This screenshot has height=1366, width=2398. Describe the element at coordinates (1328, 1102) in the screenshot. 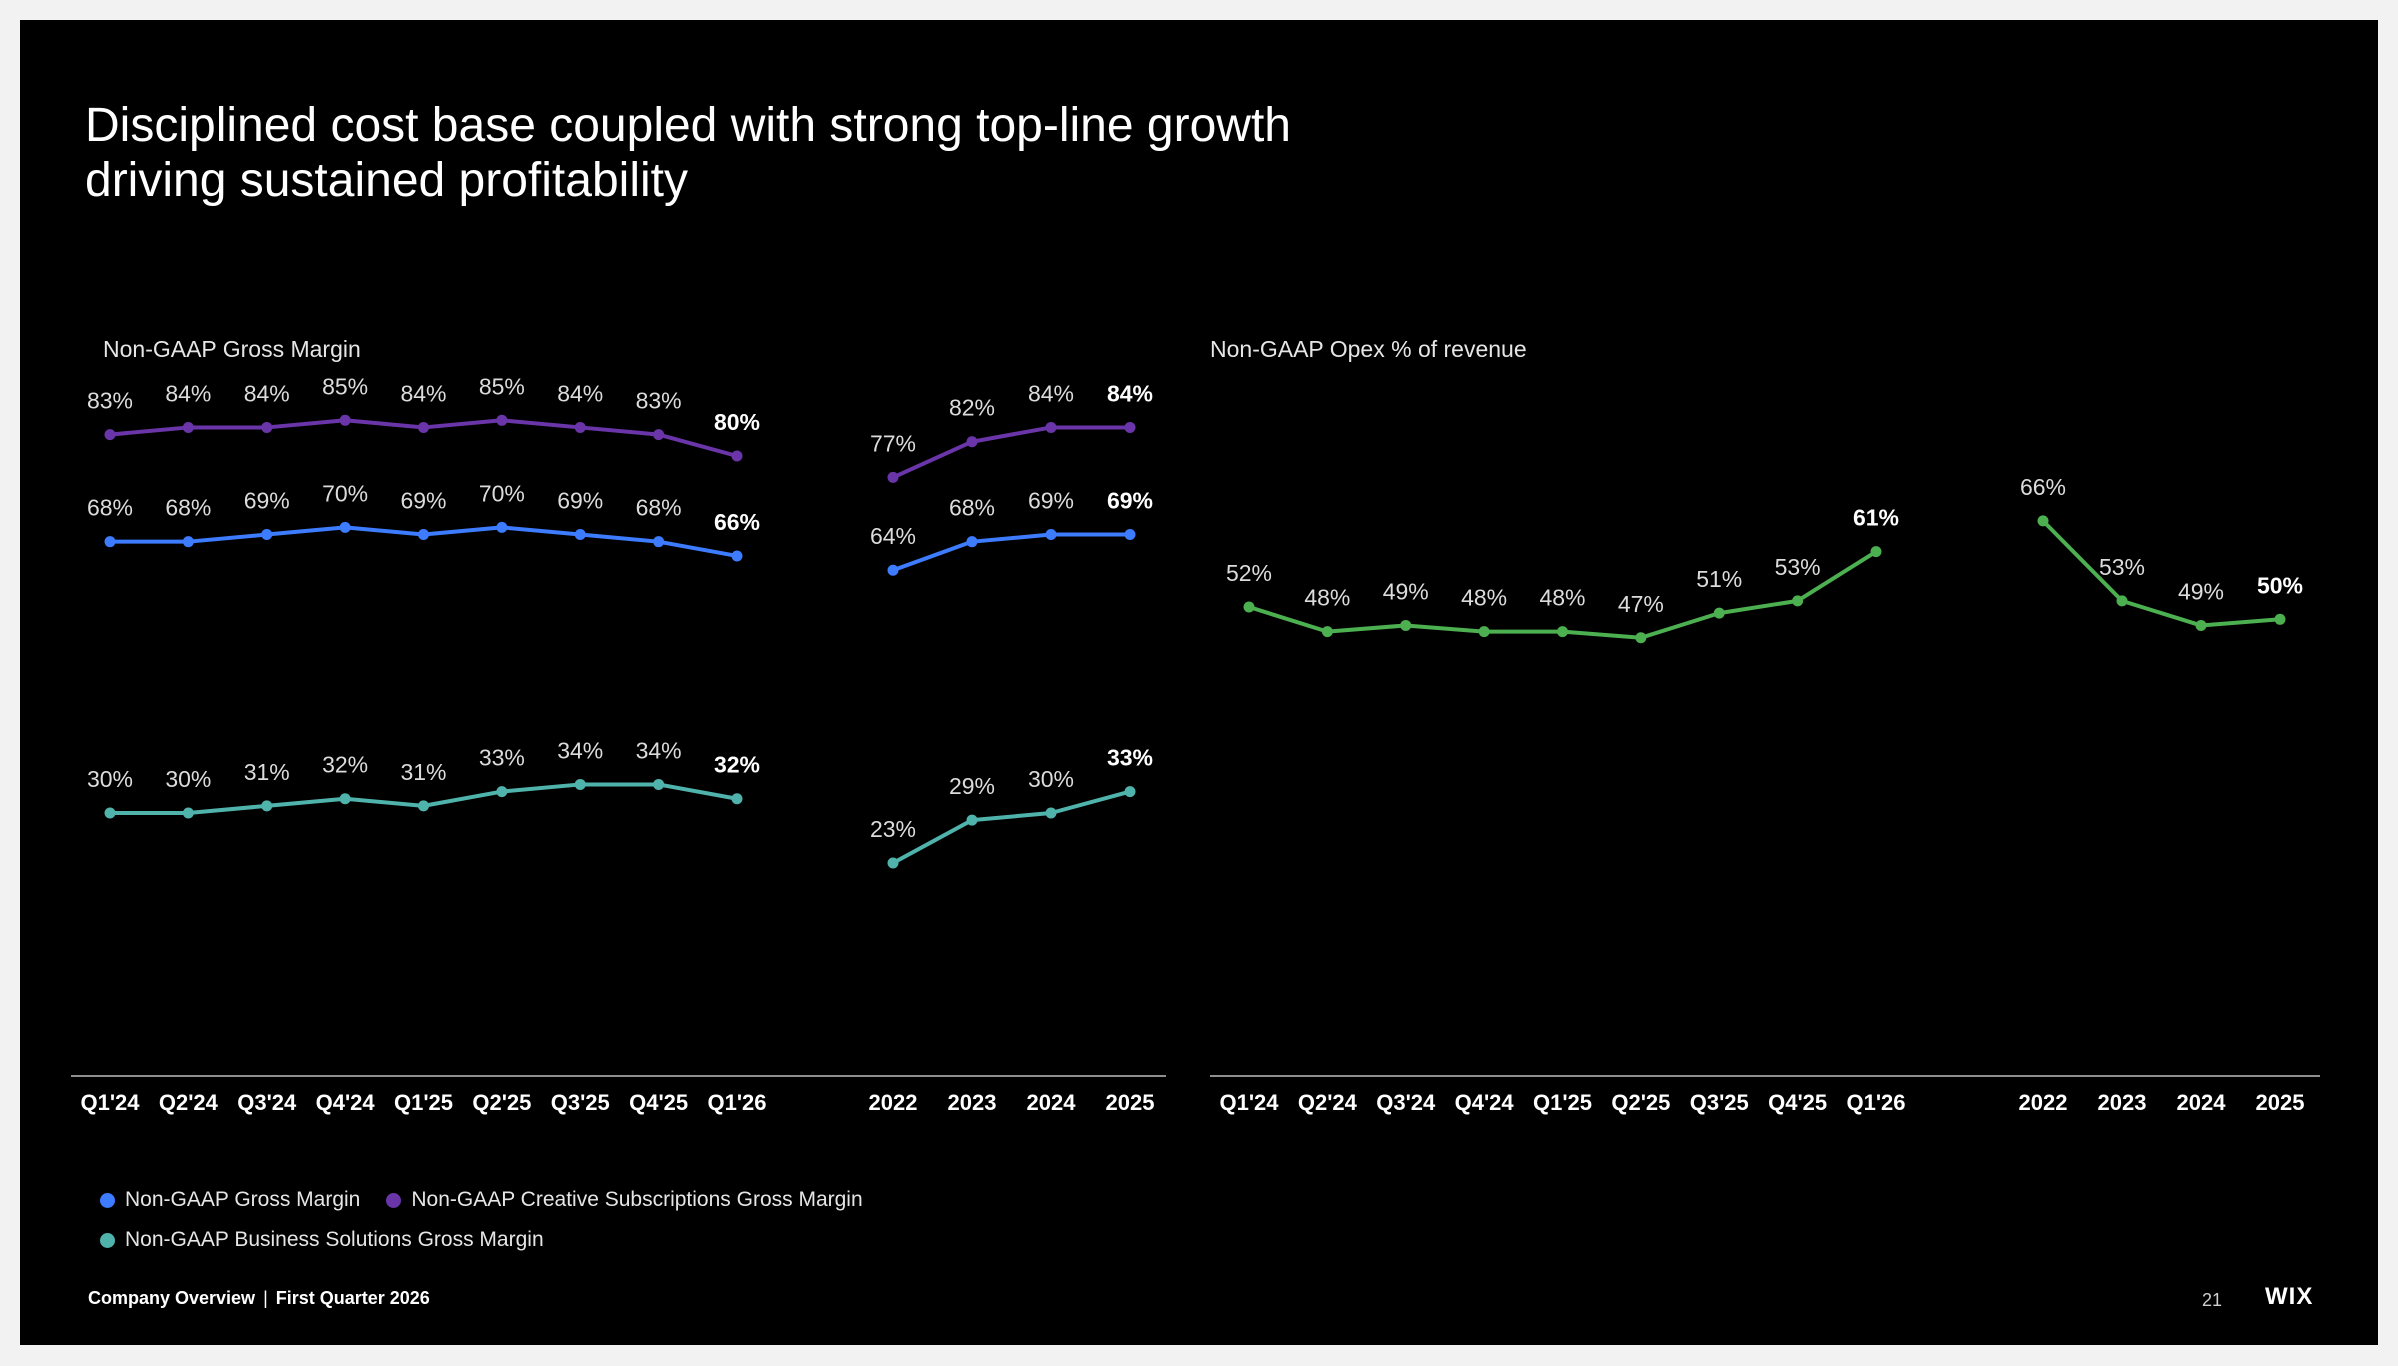

I see `x-tick-label: Q2'24` at that location.